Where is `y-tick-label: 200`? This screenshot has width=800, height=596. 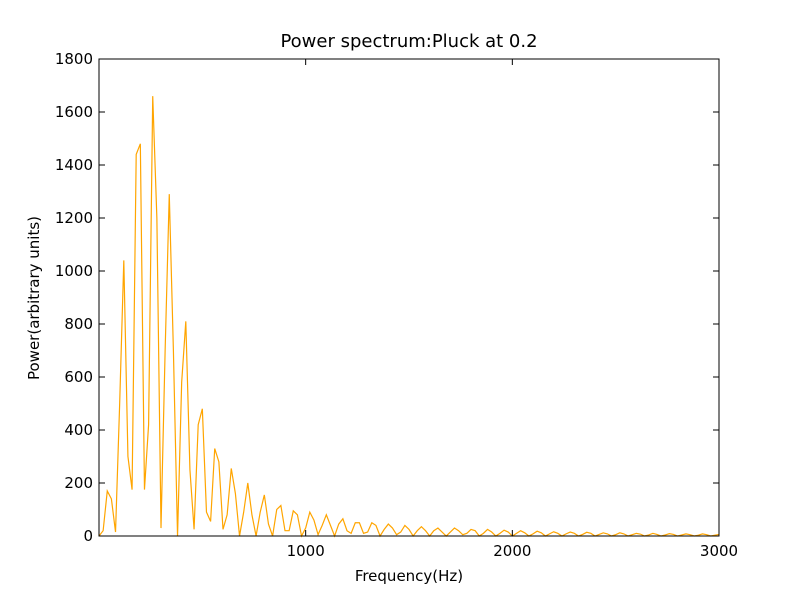
y-tick-label: 200 is located at coordinates (78, 483).